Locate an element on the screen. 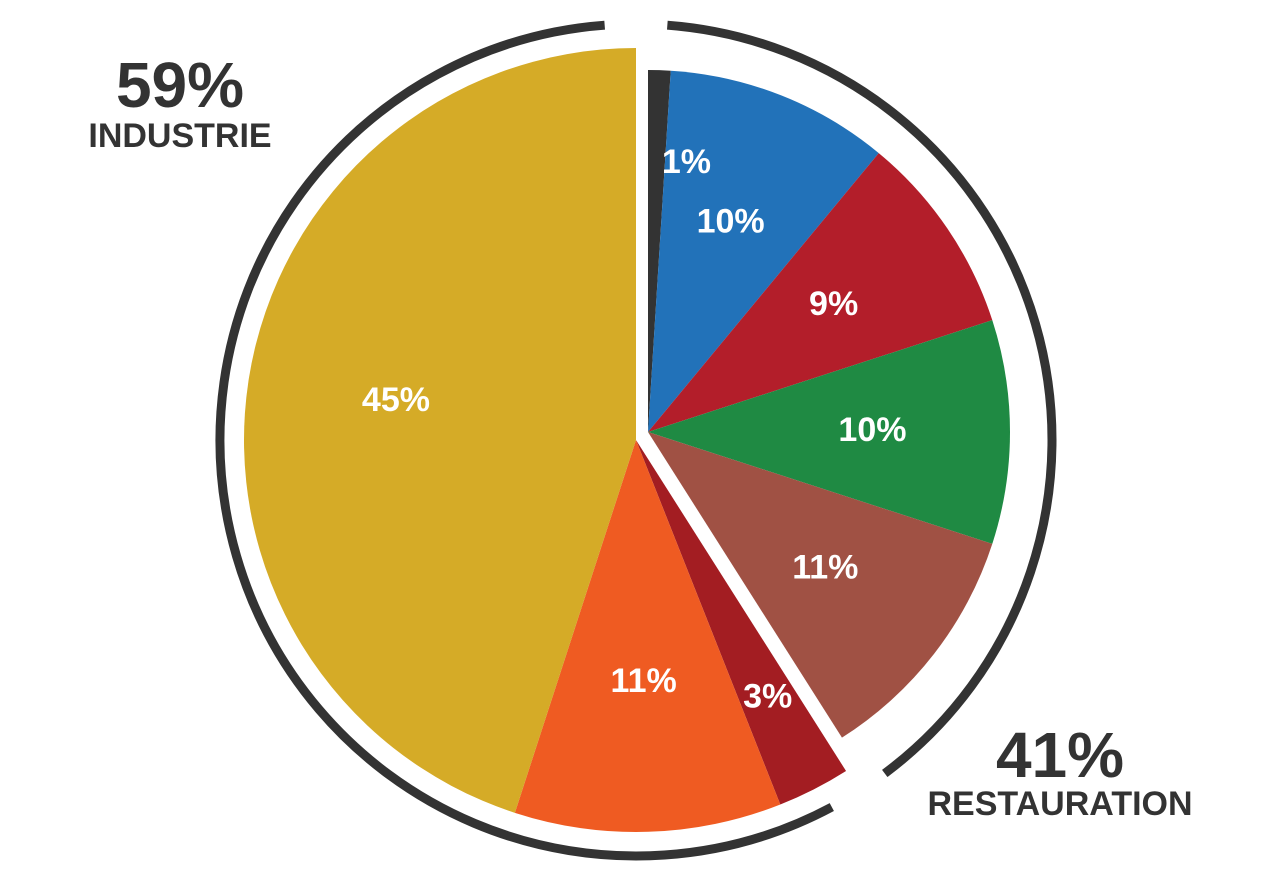  group-name: RESTAURATION is located at coordinates (1059, 804).